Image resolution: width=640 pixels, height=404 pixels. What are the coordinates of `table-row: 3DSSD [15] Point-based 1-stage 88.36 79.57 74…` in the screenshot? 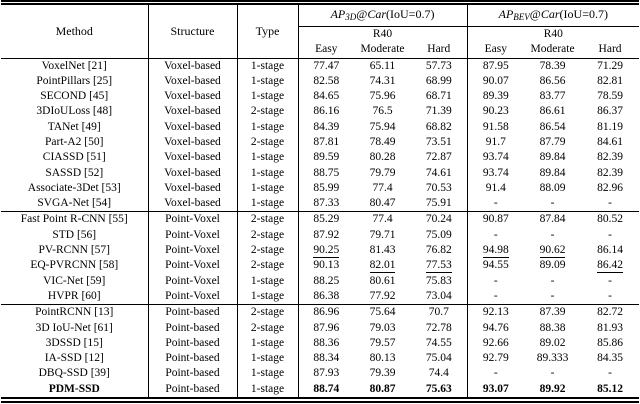 It's located at (320, 343).